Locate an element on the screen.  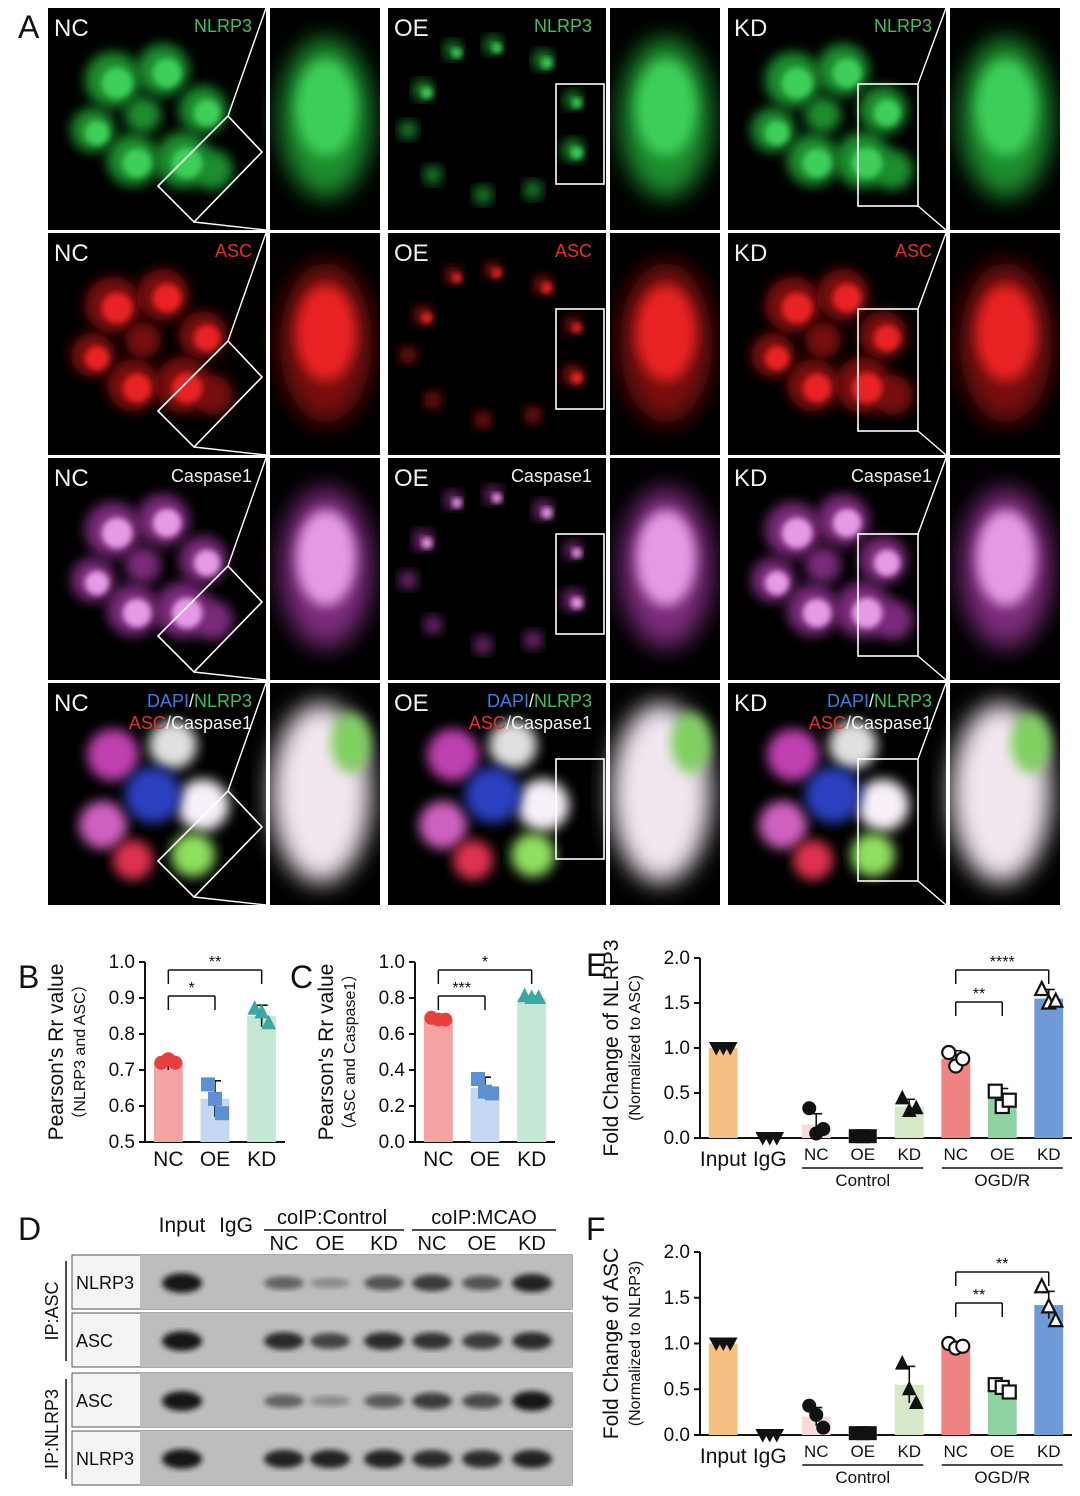
micrograph-cell: OE Caspase1 is located at coordinates (554, 569).